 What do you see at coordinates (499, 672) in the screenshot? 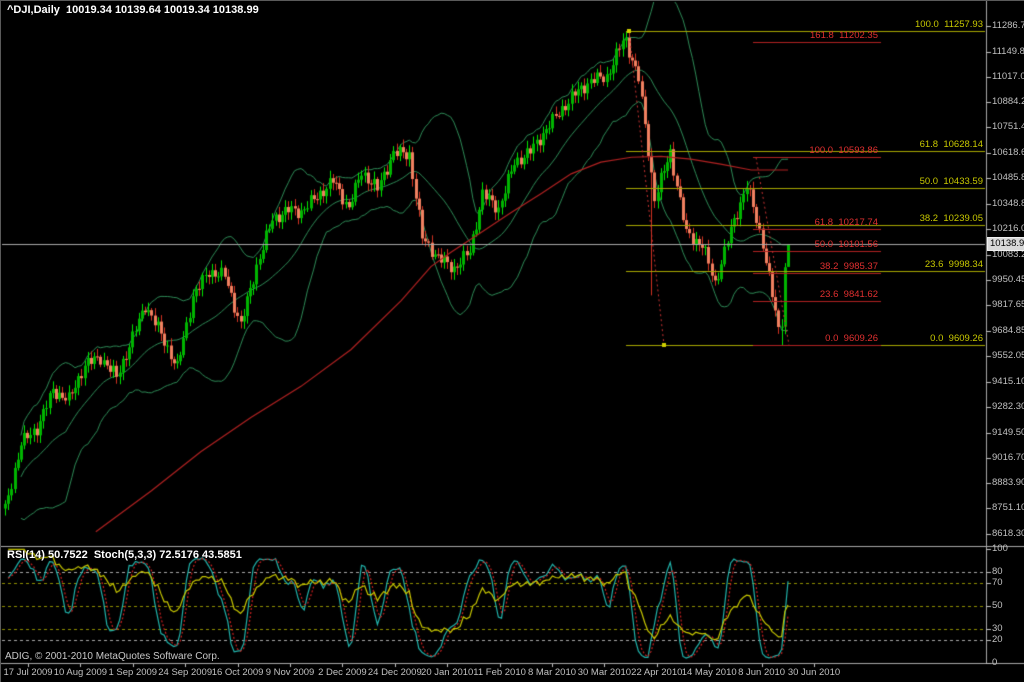
I see `date-axis-label: 11 Feb 2010` at bounding box center [499, 672].